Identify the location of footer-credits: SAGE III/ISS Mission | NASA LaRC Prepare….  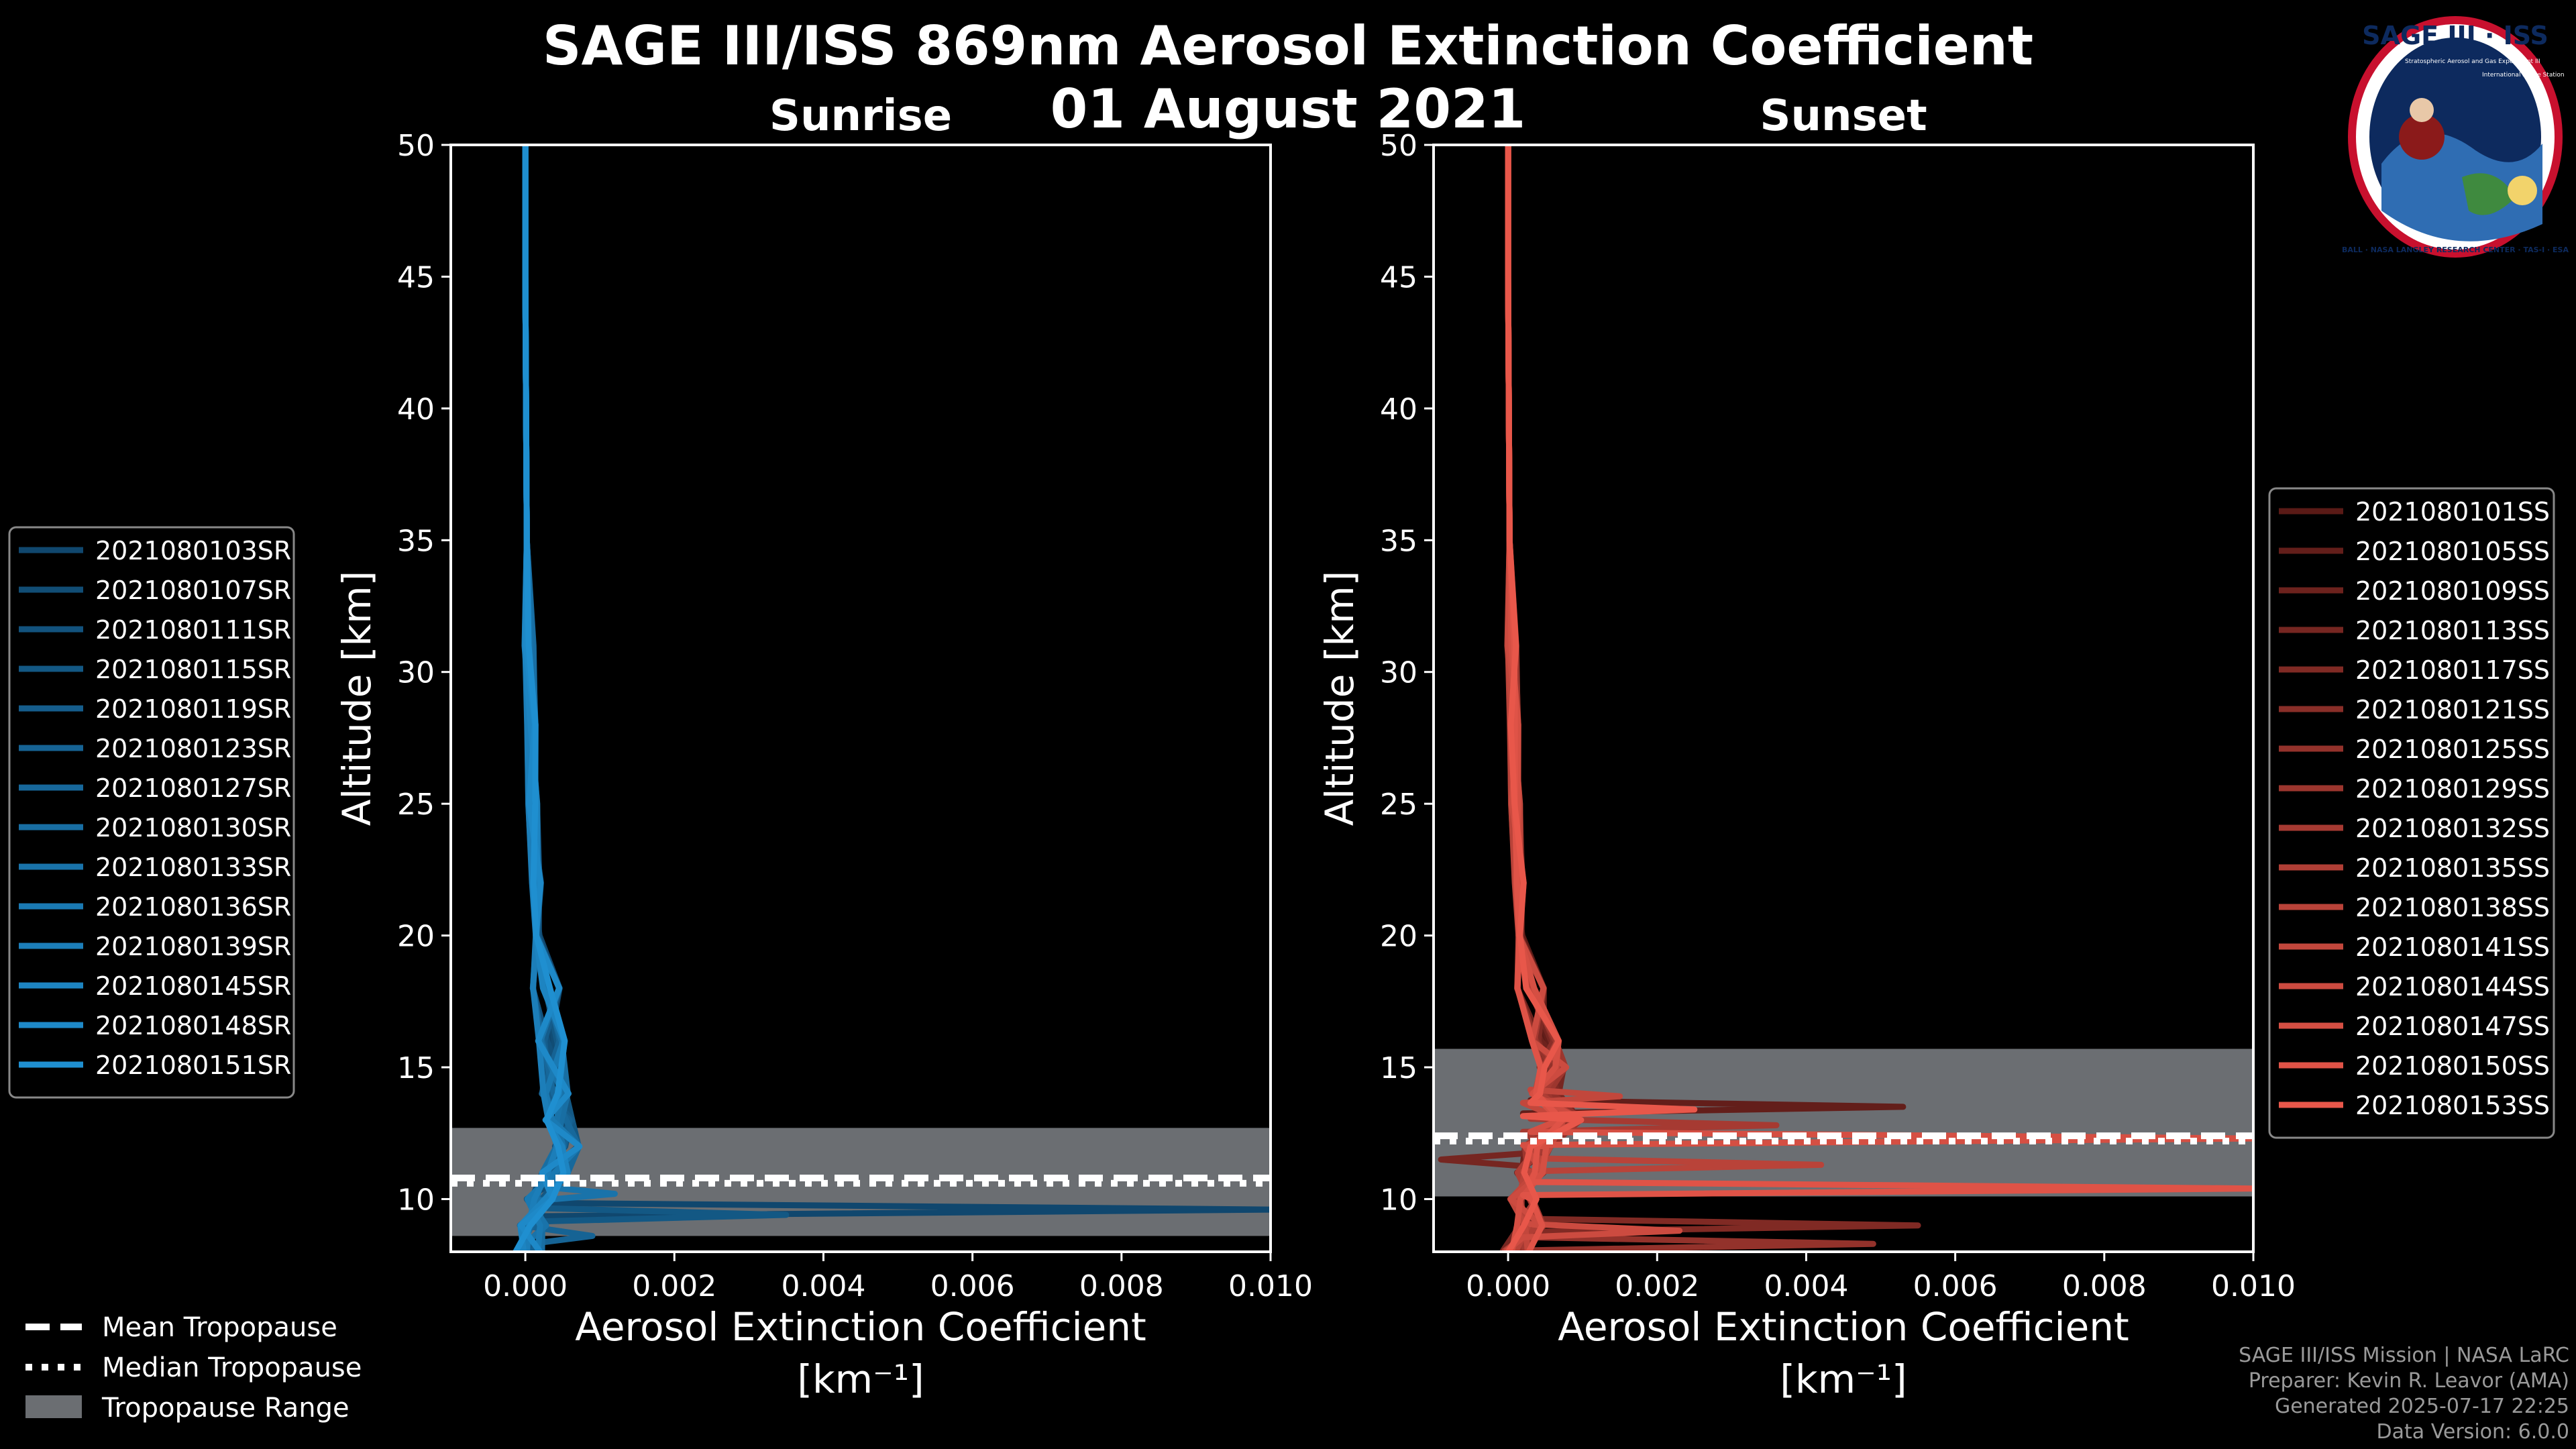
(2404, 1394).